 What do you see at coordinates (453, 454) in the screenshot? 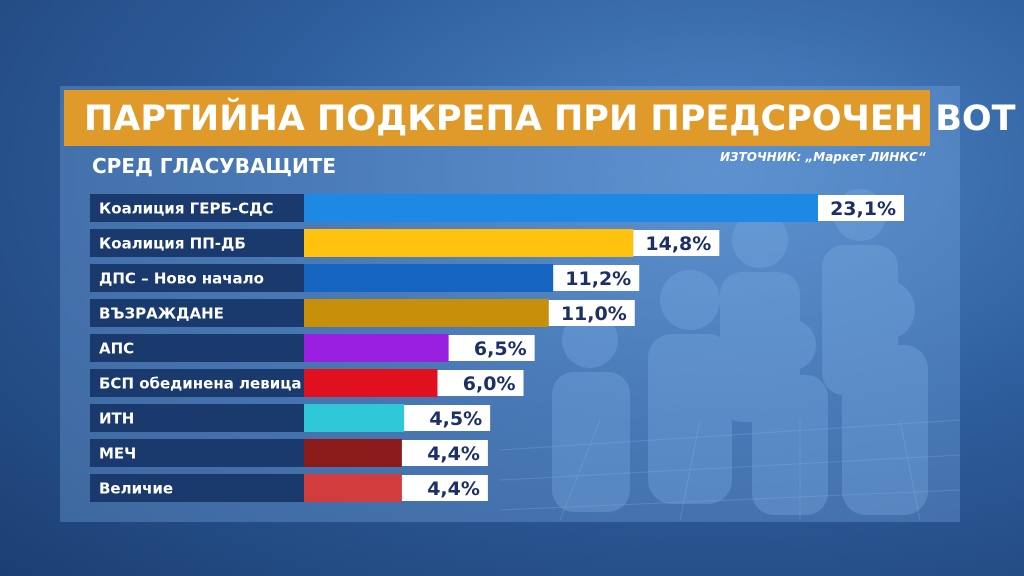
I see `value-label-7: 4,4%` at bounding box center [453, 454].